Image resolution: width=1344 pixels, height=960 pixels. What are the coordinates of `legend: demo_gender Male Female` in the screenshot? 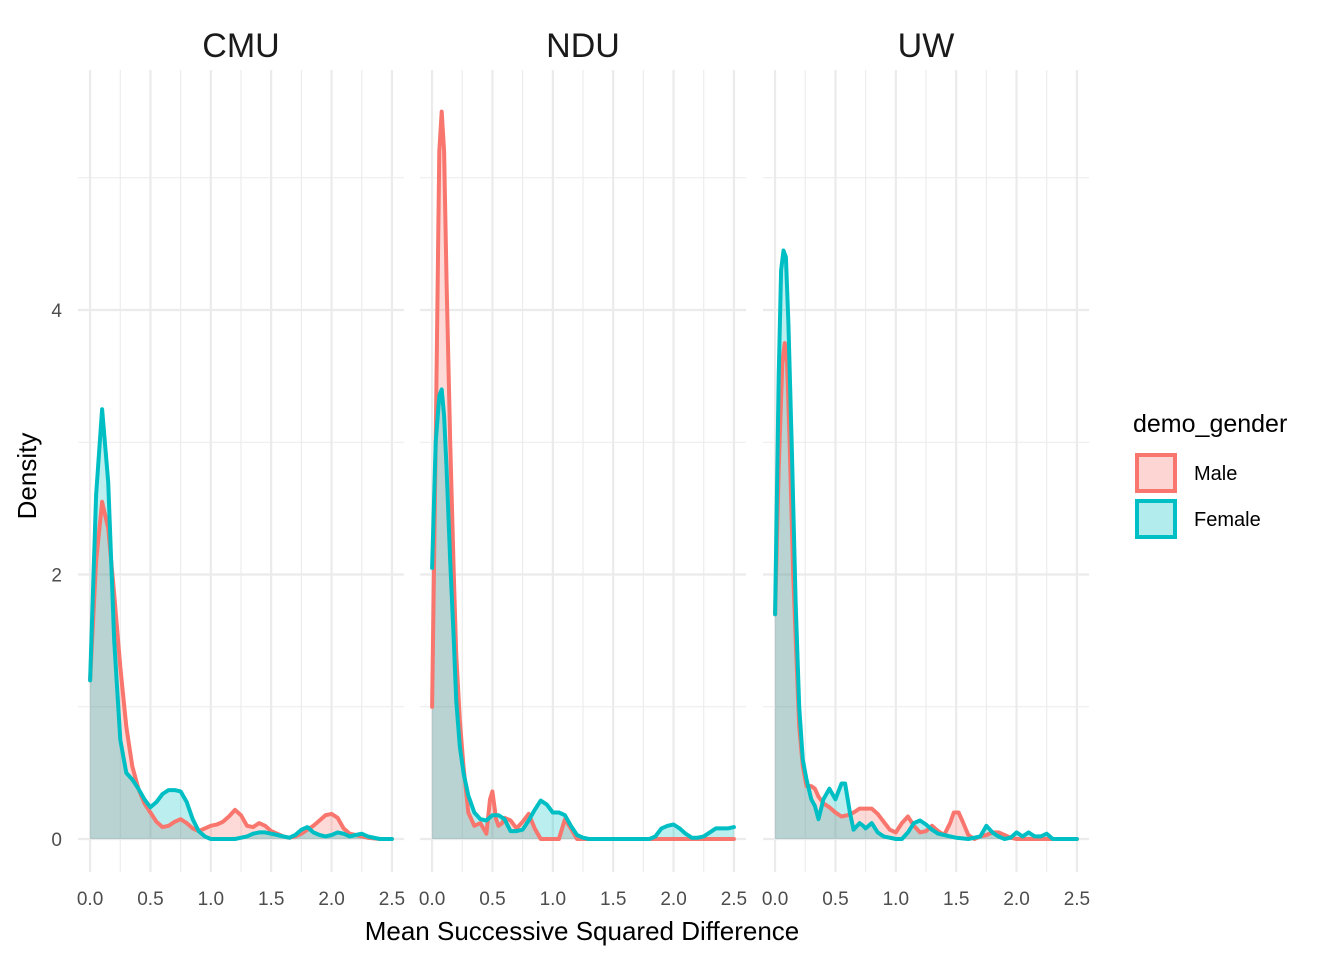 It's located at (1210, 474).